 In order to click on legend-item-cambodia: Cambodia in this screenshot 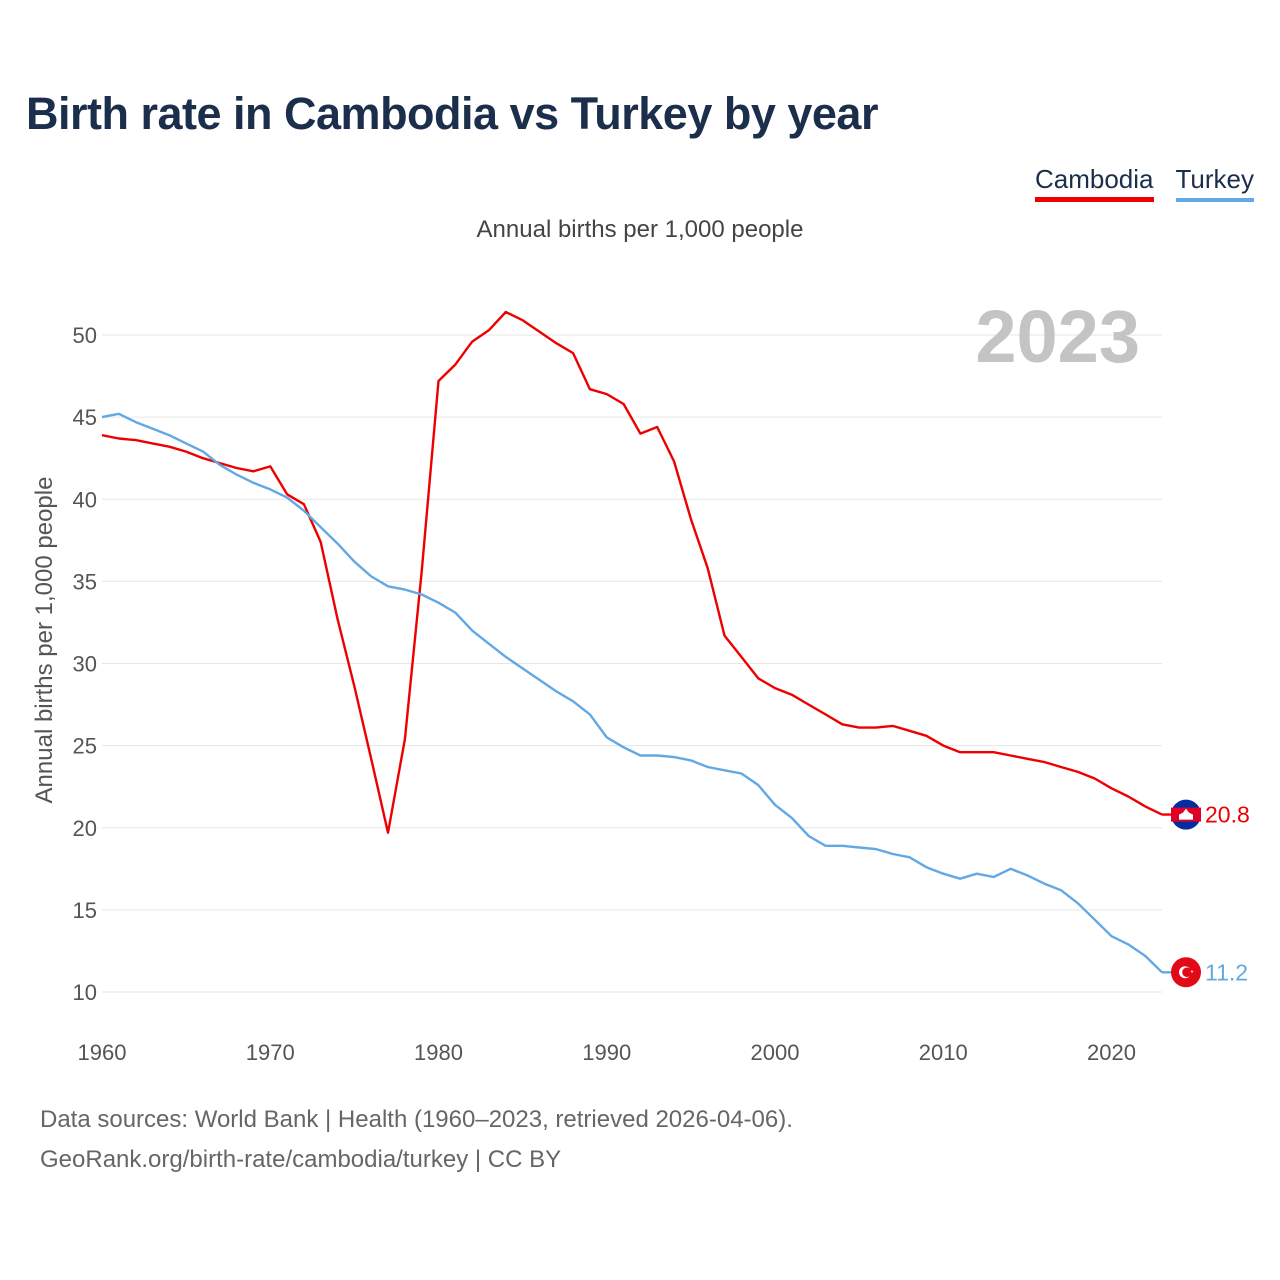, I will do `click(1094, 183)`.